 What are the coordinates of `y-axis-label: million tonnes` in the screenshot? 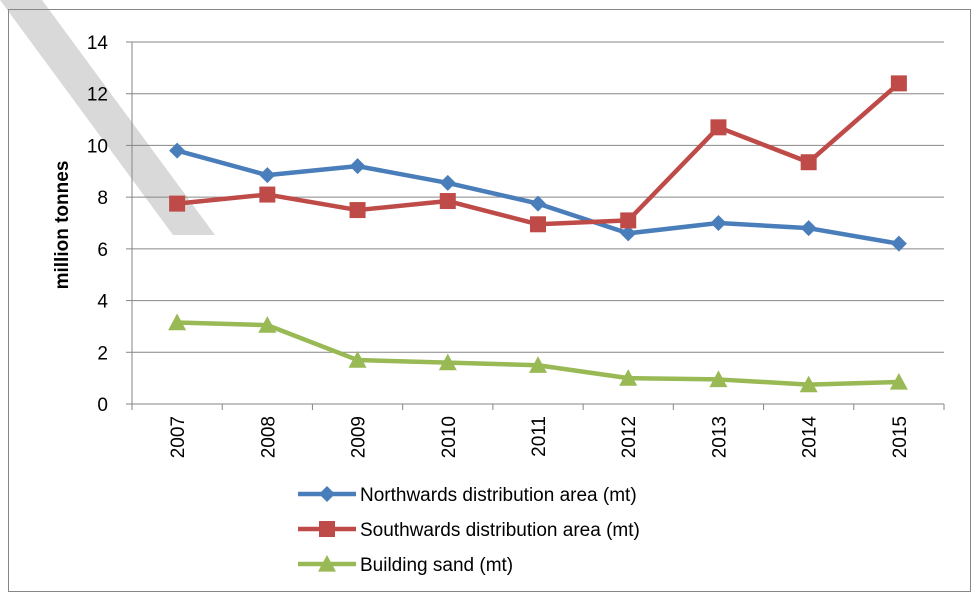 It's located at (62, 225).